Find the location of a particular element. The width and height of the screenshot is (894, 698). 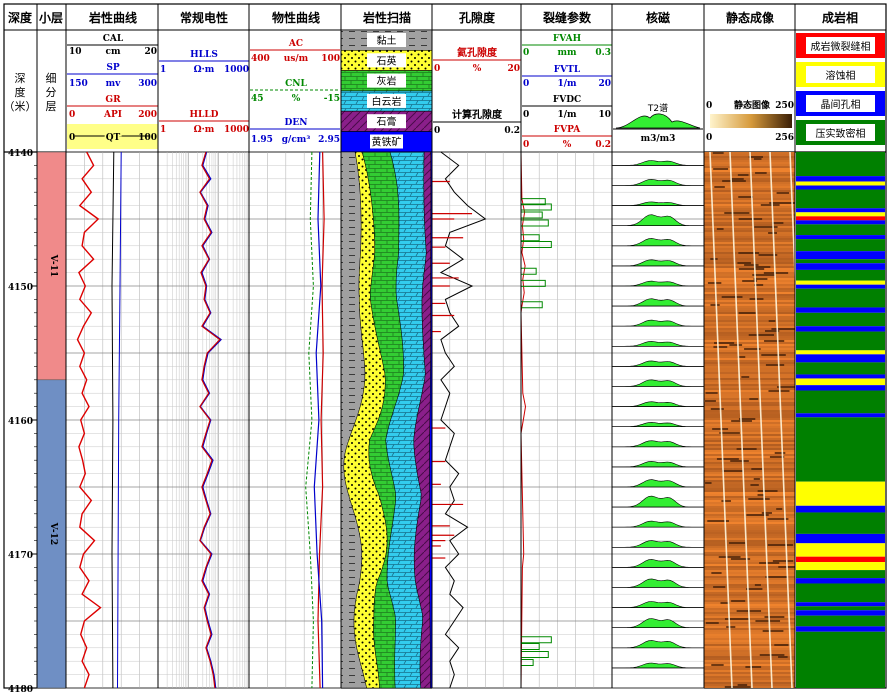

hlls-min: 1 is located at coordinates (163, 70).